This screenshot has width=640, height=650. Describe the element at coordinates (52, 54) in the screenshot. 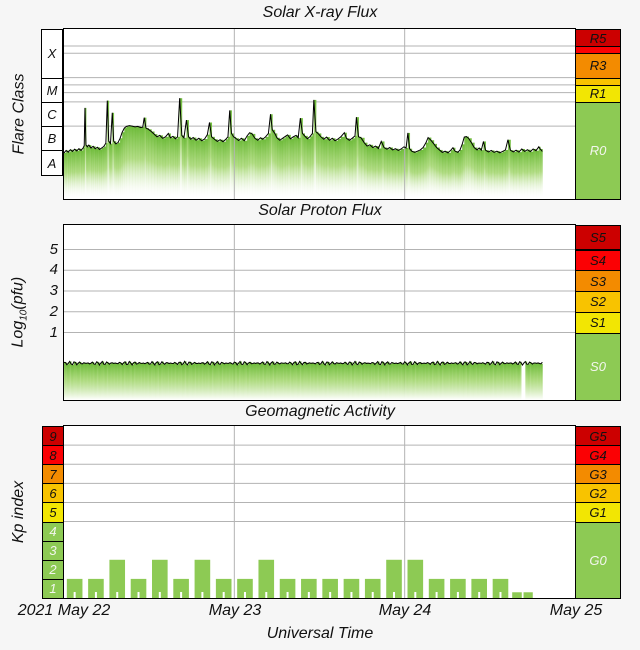

I see `flare-class-box-X-label: X` at that location.